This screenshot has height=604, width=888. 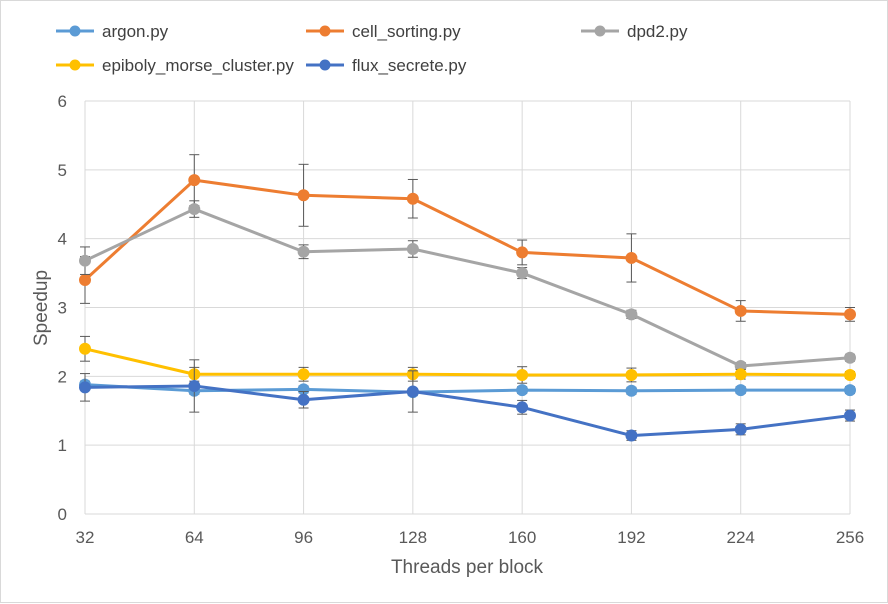 I want to click on series, so click(x=467, y=400).